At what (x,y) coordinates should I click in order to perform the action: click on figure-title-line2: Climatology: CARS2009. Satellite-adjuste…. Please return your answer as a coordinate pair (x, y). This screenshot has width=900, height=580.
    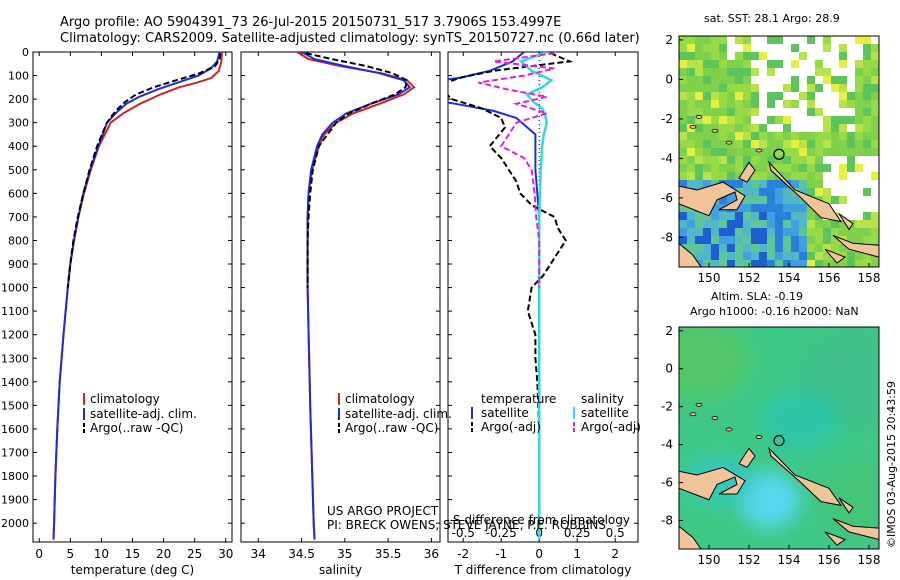
    Looking at the image, I should click on (350, 38).